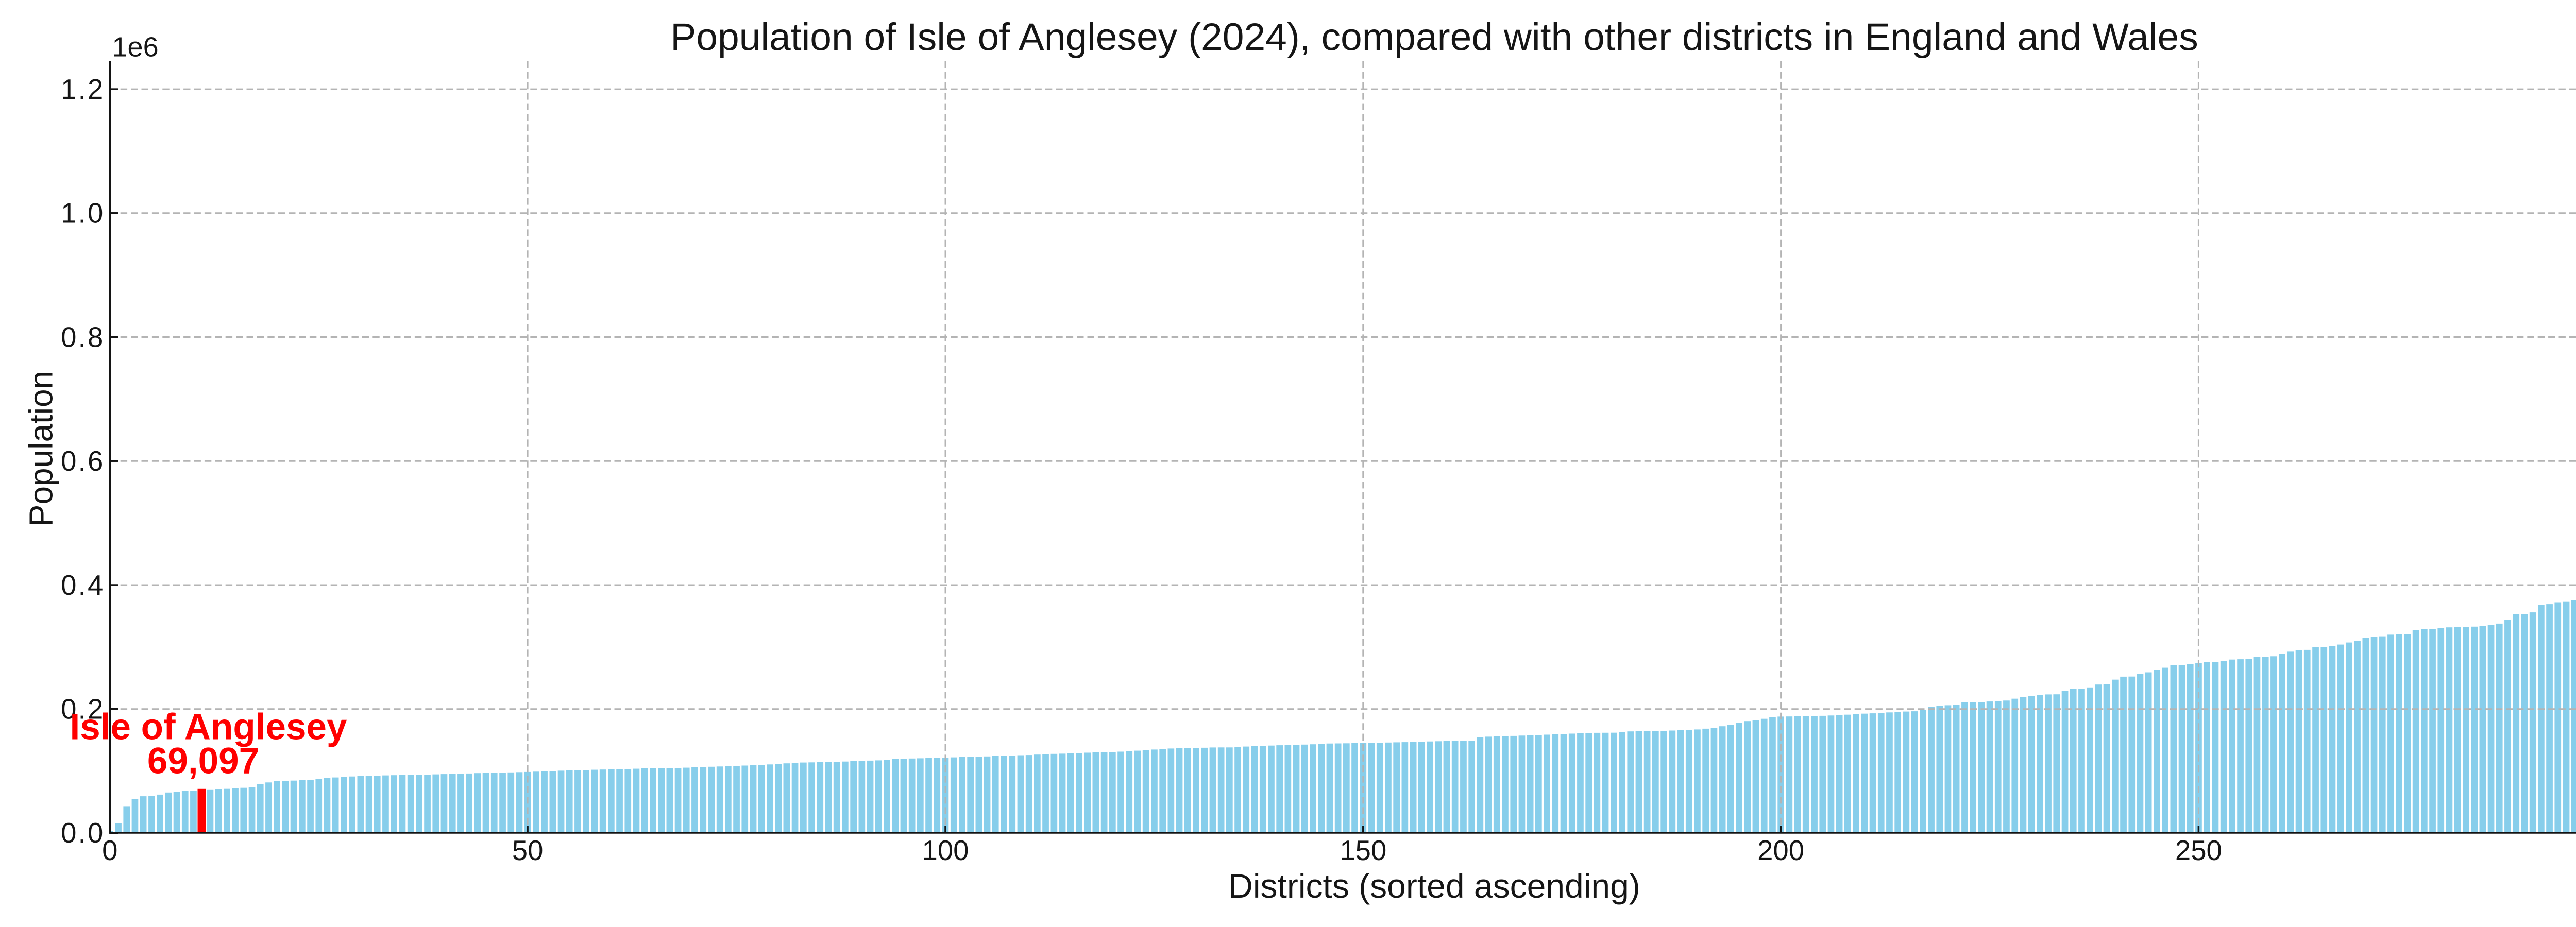 This screenshot has width=2576, height=927. What do you see at coordinates (1363, 851) in the screenshot?
I see `svg-text: 150` at bounding box center [1363, 851].